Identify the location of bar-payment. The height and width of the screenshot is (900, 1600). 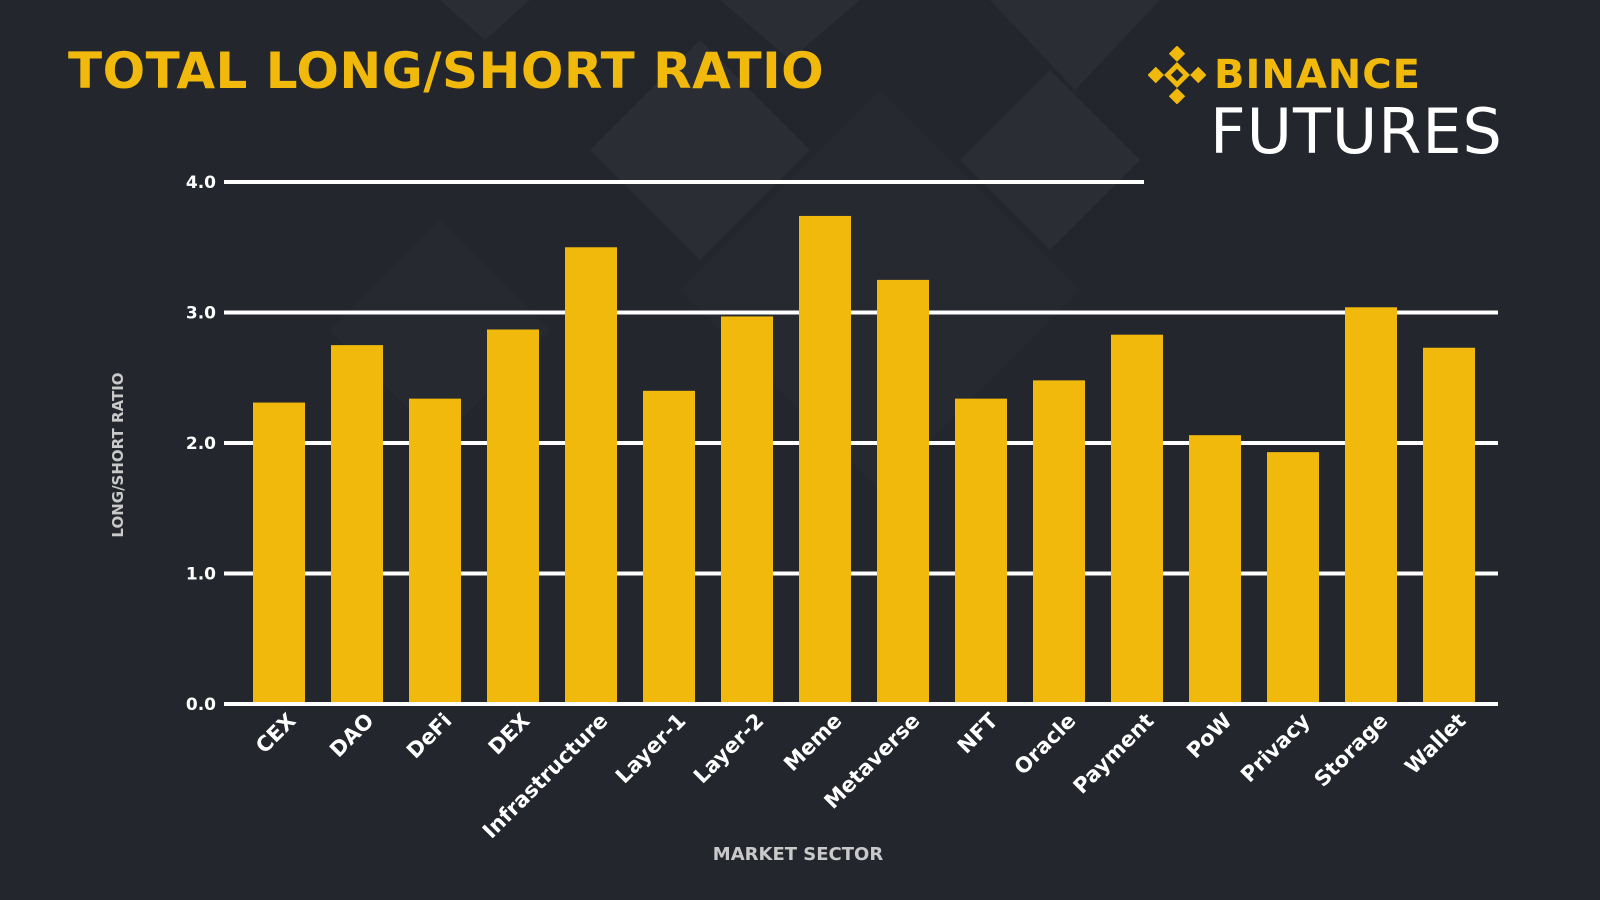
(1137, 518).